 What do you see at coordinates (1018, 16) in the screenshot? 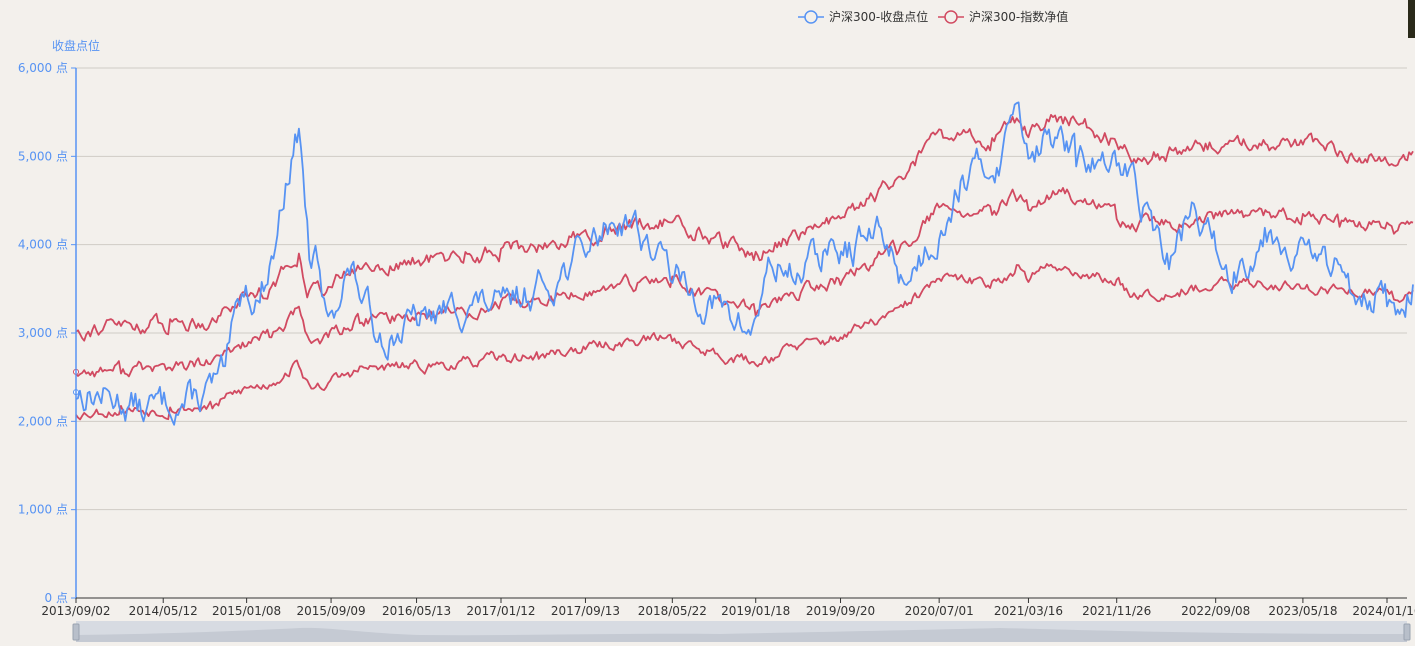
I see `legend-label: 沪深300-指数净值` at bounding box center [1018, 16].